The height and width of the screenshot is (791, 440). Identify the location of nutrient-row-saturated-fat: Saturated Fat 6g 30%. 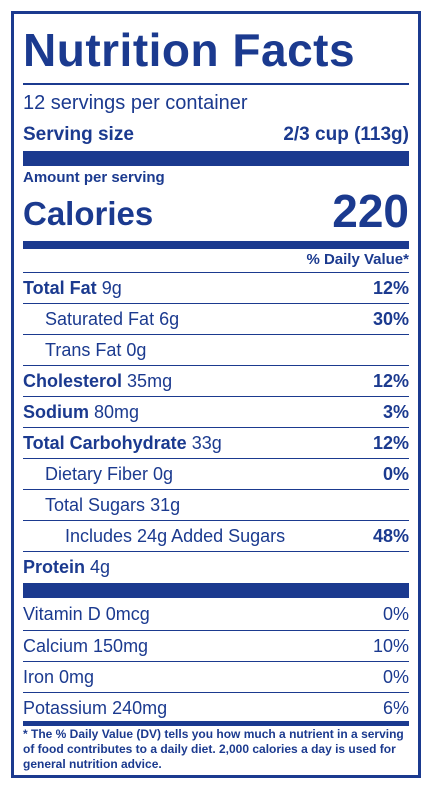
(216, 318).